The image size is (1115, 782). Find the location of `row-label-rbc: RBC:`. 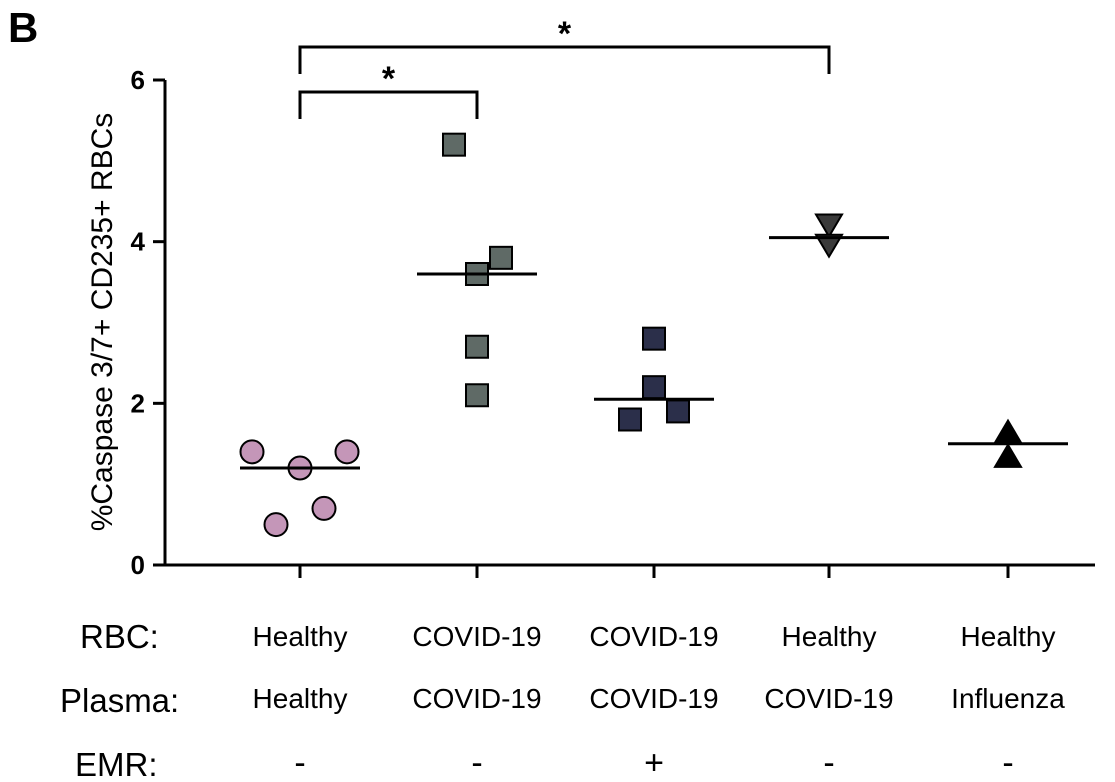

row-label-rbc: RBC: is located at coordinates (119, 636).